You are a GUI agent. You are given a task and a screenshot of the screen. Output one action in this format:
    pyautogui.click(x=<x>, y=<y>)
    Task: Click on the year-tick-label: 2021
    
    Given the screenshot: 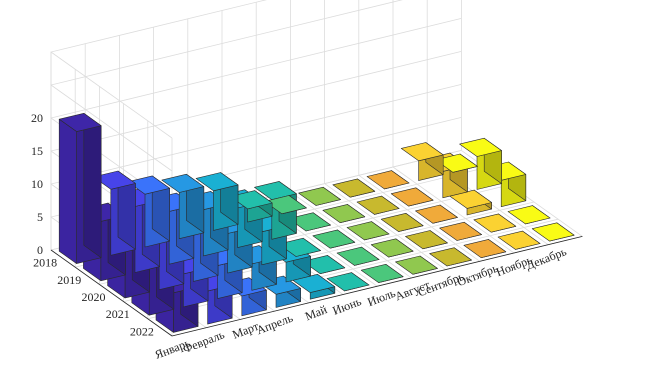 What is the action you would take?
    pyautogui.click(x=118, y=314)
    